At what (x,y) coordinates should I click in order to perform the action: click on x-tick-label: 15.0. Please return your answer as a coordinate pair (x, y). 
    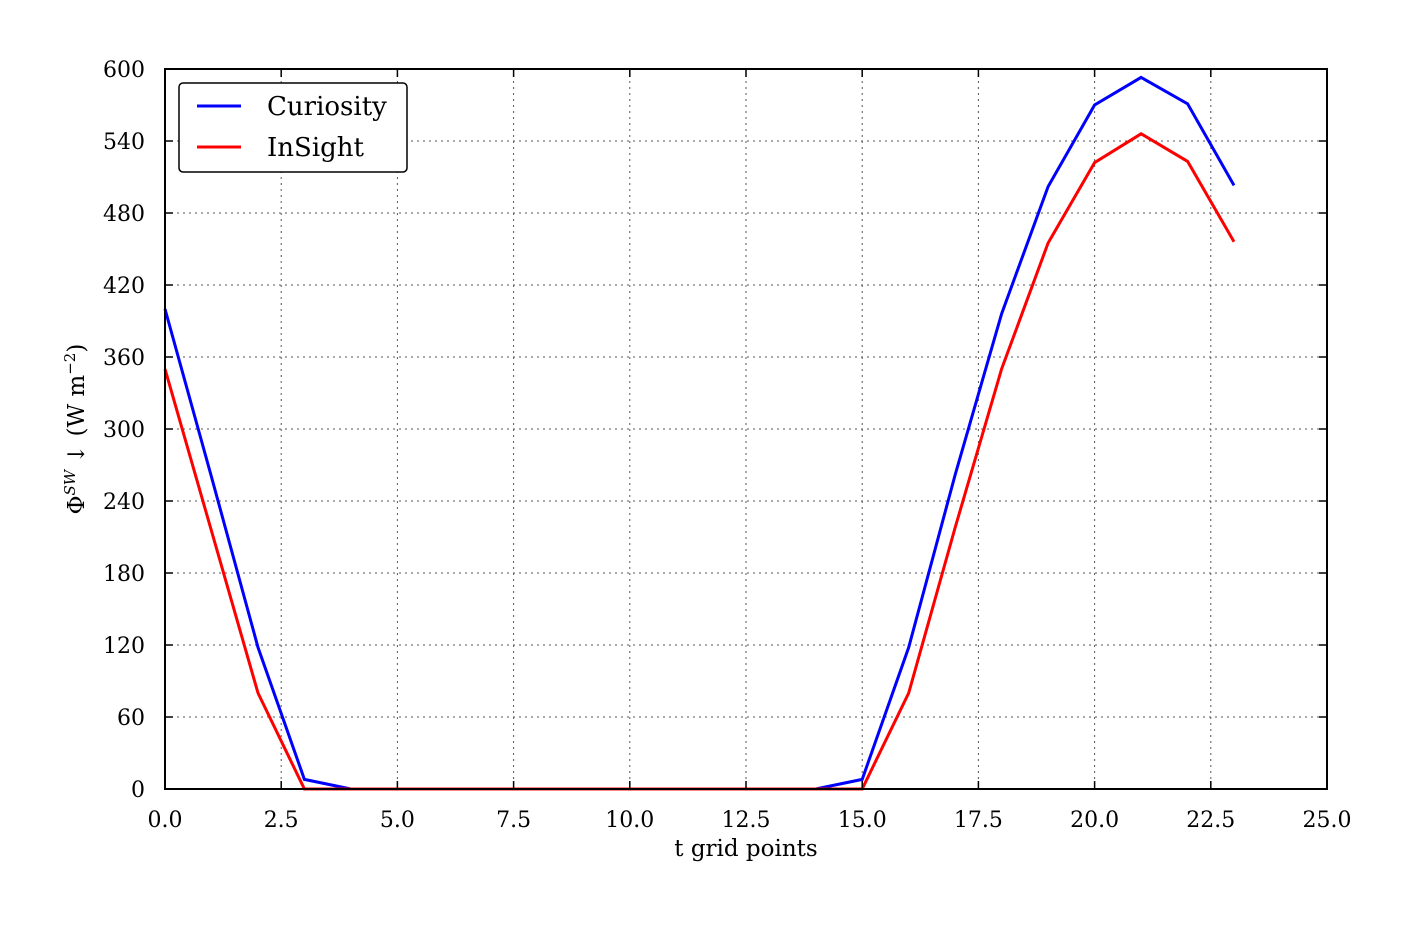
    Looking at the image, I should click on (862, 820).